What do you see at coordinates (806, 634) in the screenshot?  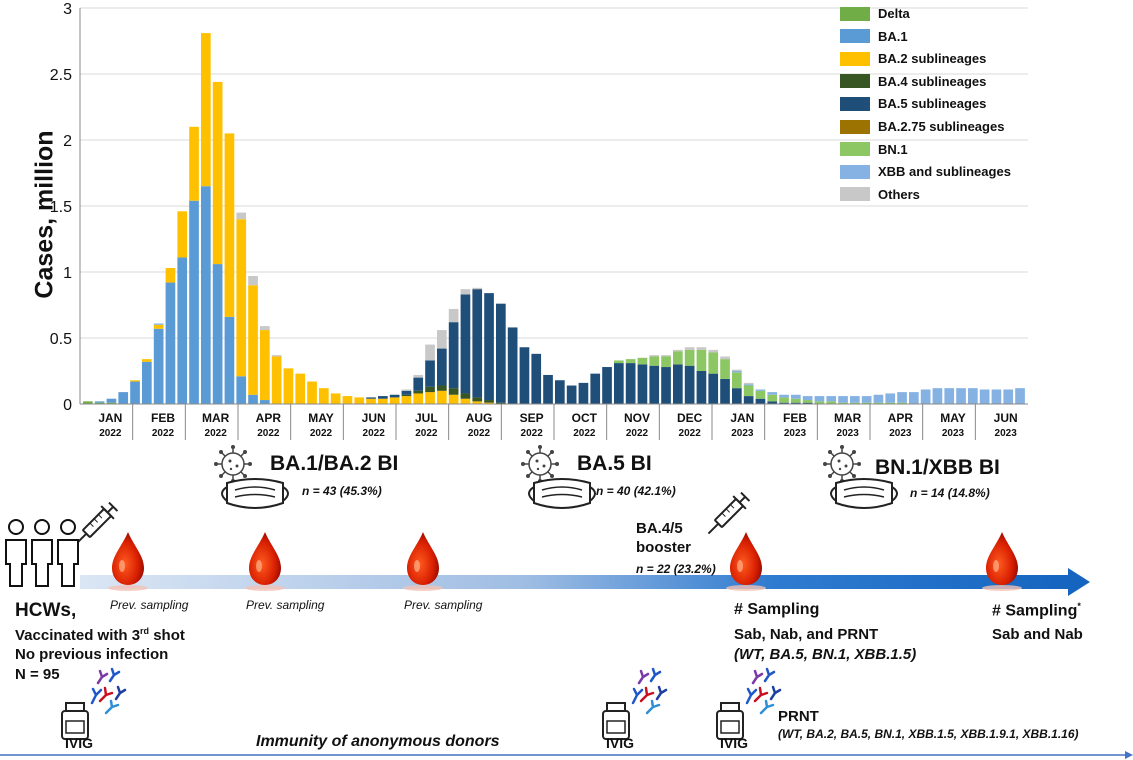 I see `sampling1-assays: Sab, Nab, and PRNT` at bounding box center [806, 634].